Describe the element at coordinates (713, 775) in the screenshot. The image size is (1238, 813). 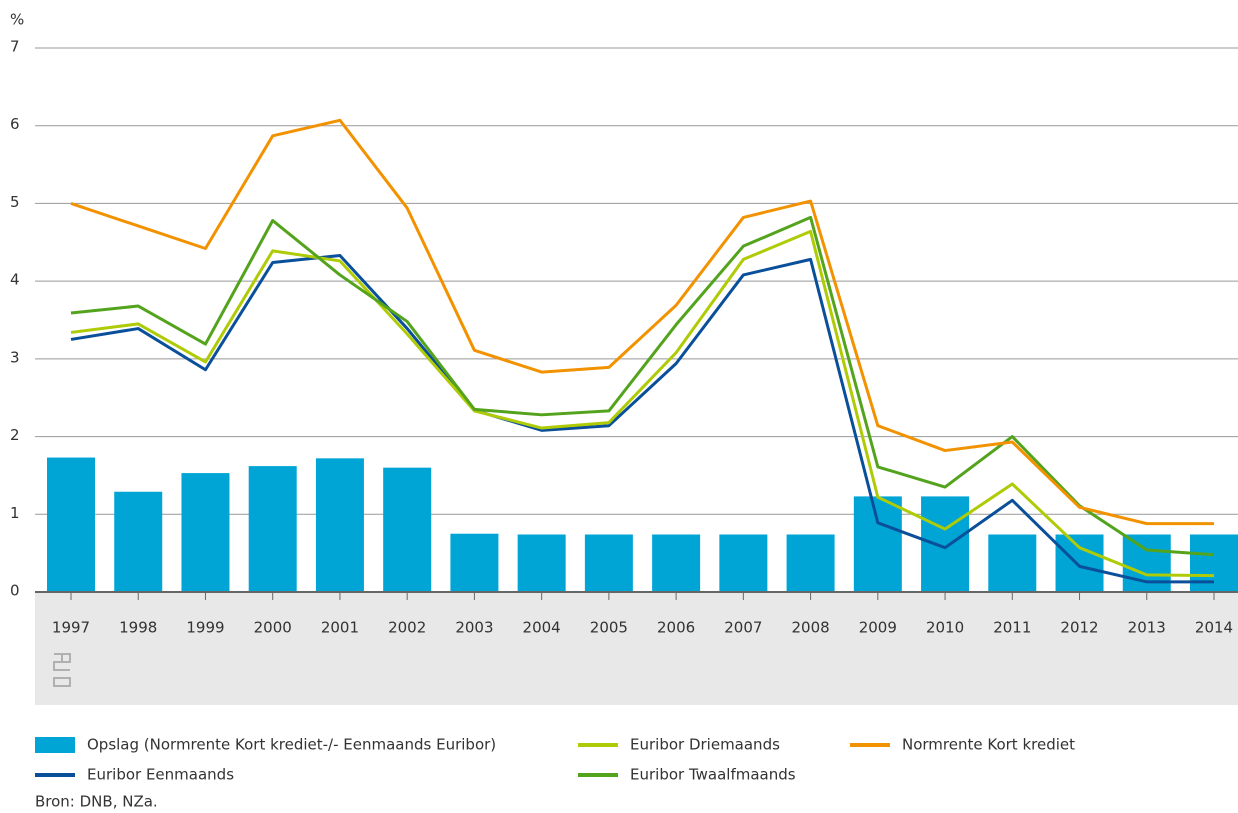
I see `legend-label: Euribor Twaalfmaands` at that location.